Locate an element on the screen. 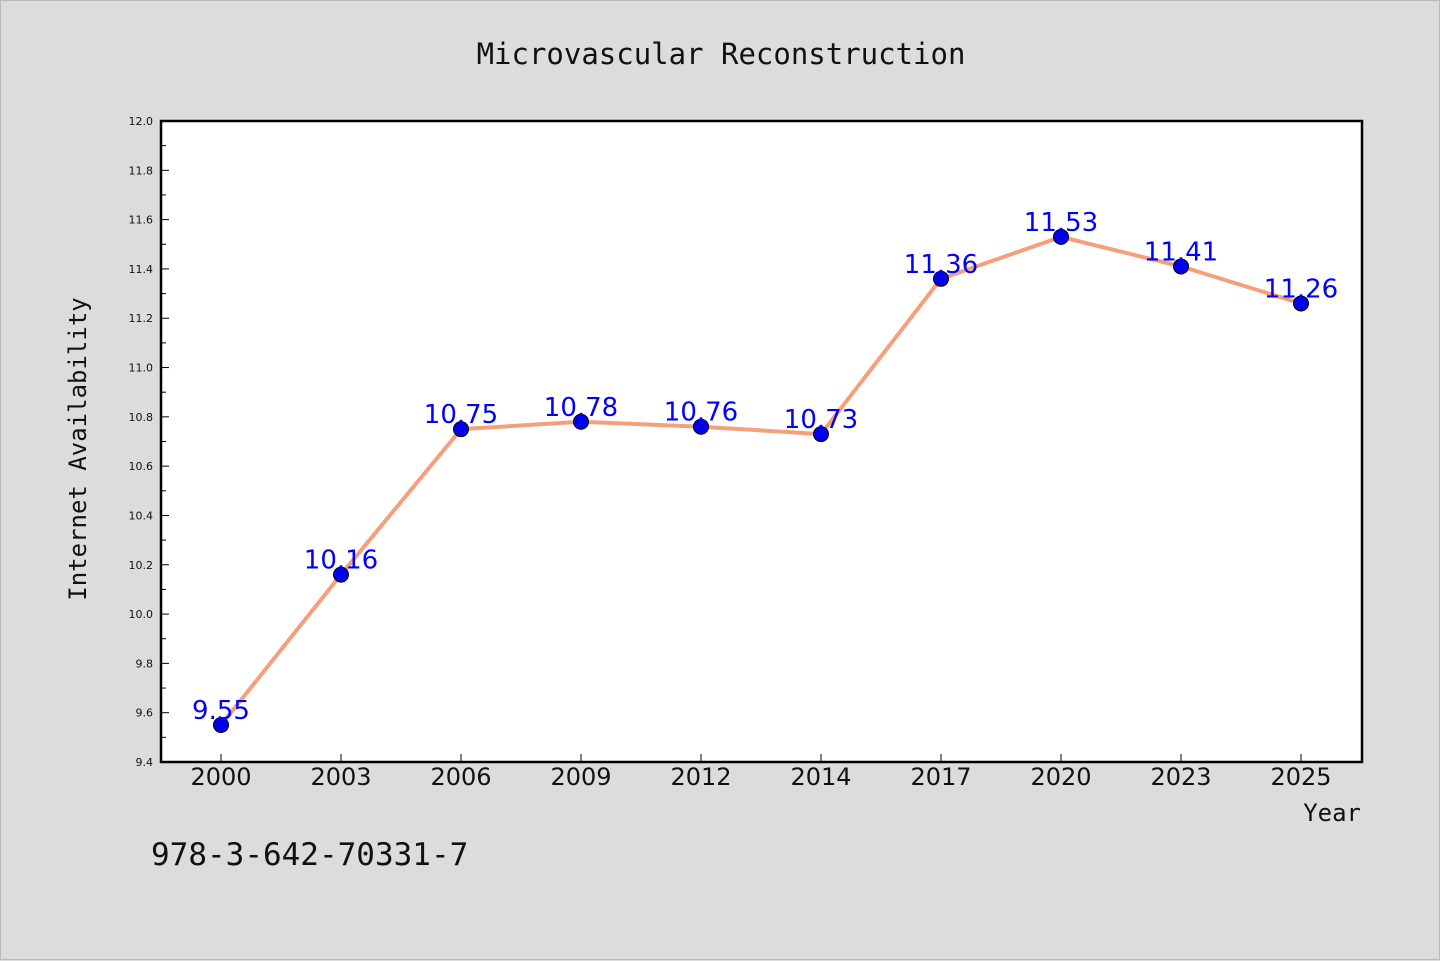 Image resolution: width=1440 pixels, height=961 pixels. data-label: 10.16 is located at coordinates (341, 561).